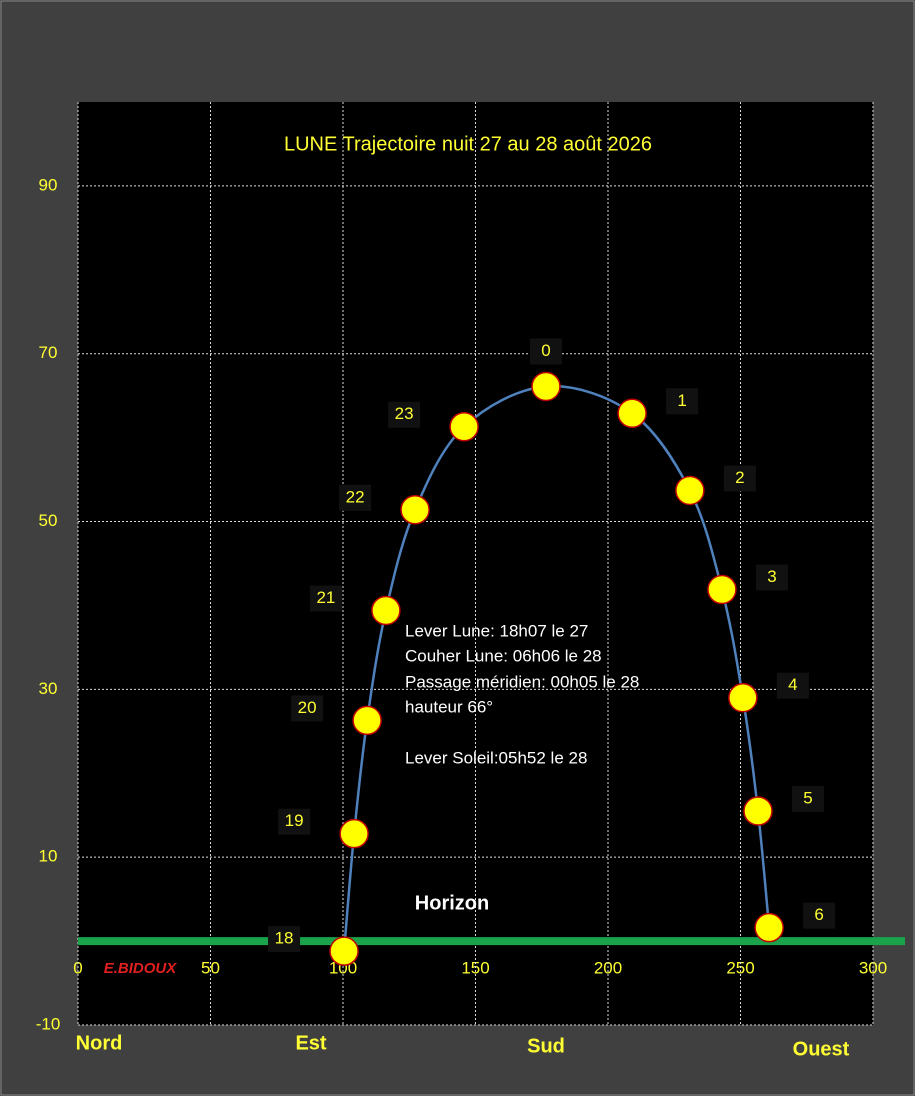  I want to click on point-label: 3, so click(771, 576).